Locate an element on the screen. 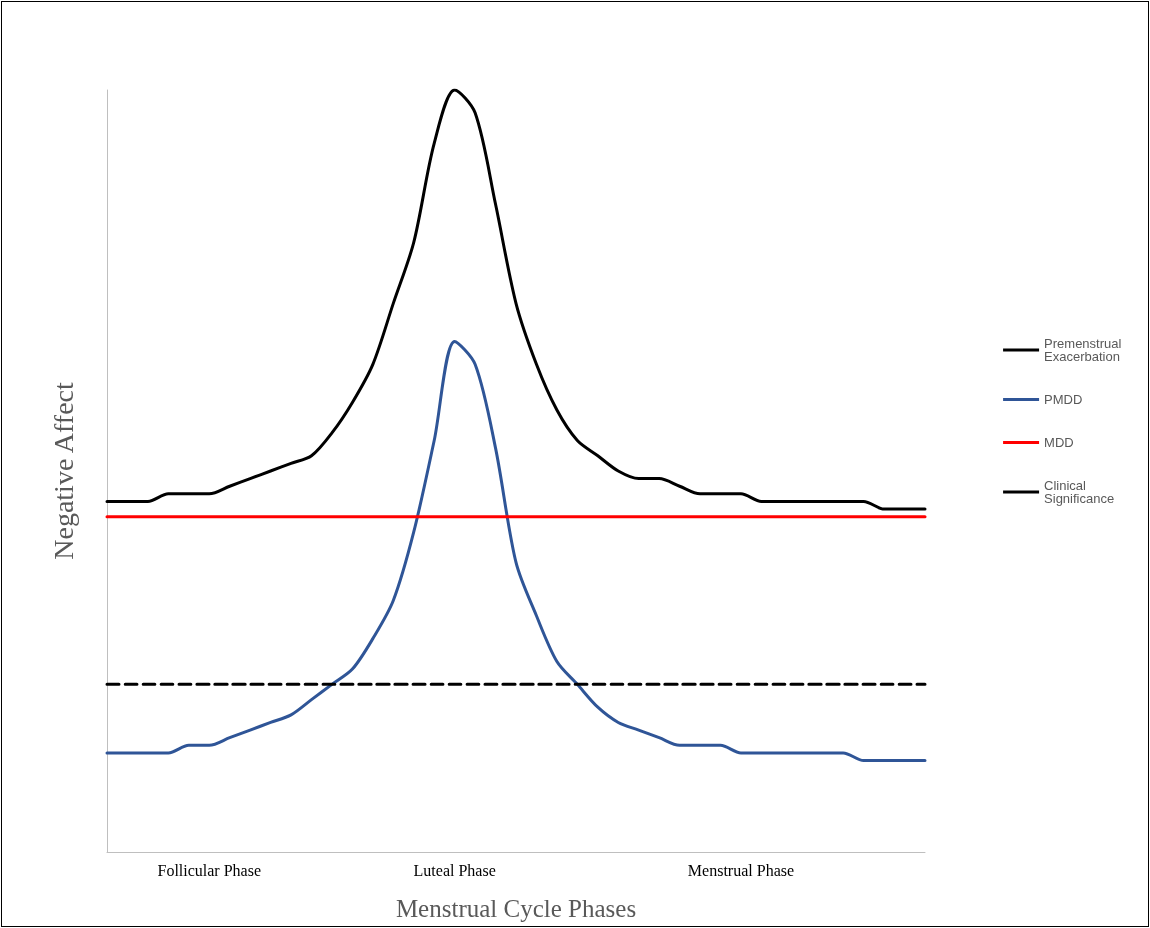  legend-label: MDD is located at coordinates (1059, 442).